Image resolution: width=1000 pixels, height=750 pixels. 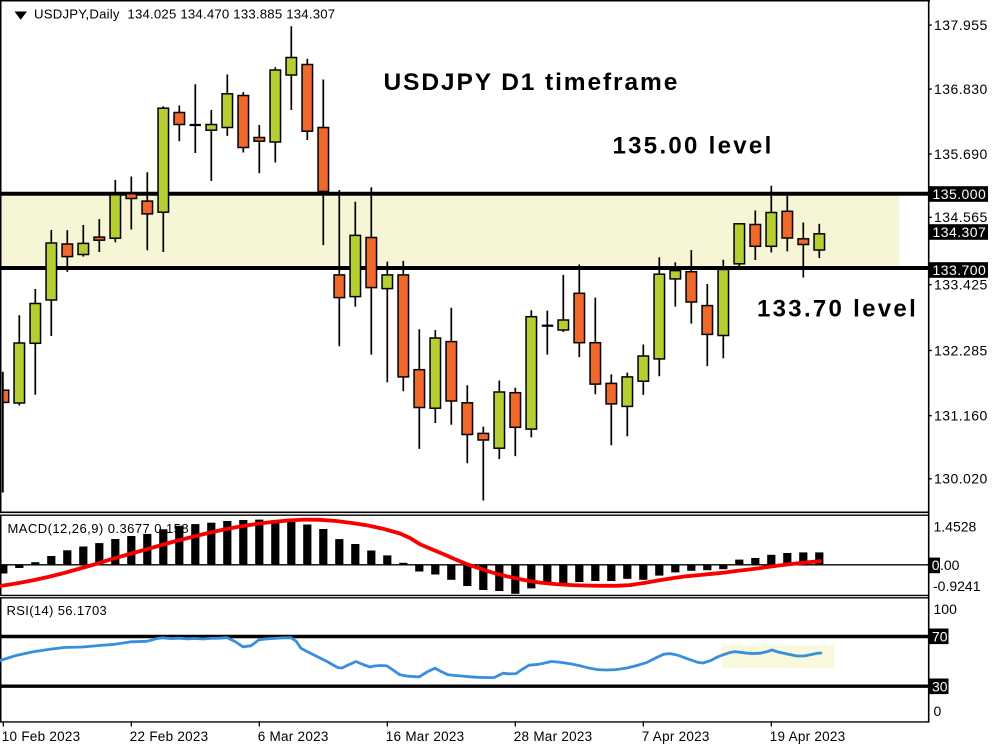 What do you see at coordinates (957, 586) in the screenshot?
I see `svg-text: -0.9241` at bounding box center [957, 586].